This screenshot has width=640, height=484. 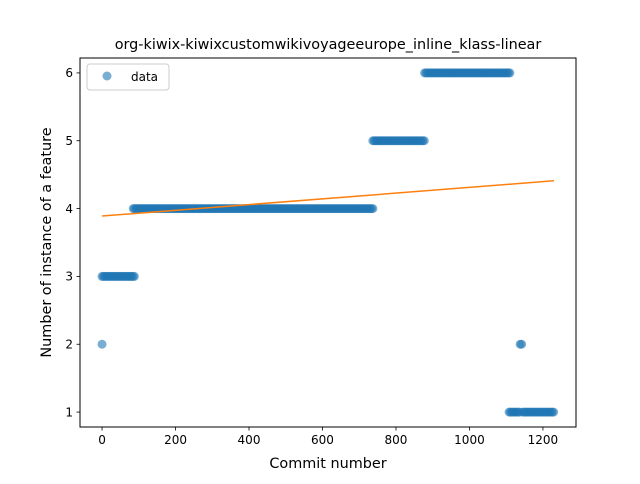 I want to click on x-tick-label: 0, so click(x=102, y=440).